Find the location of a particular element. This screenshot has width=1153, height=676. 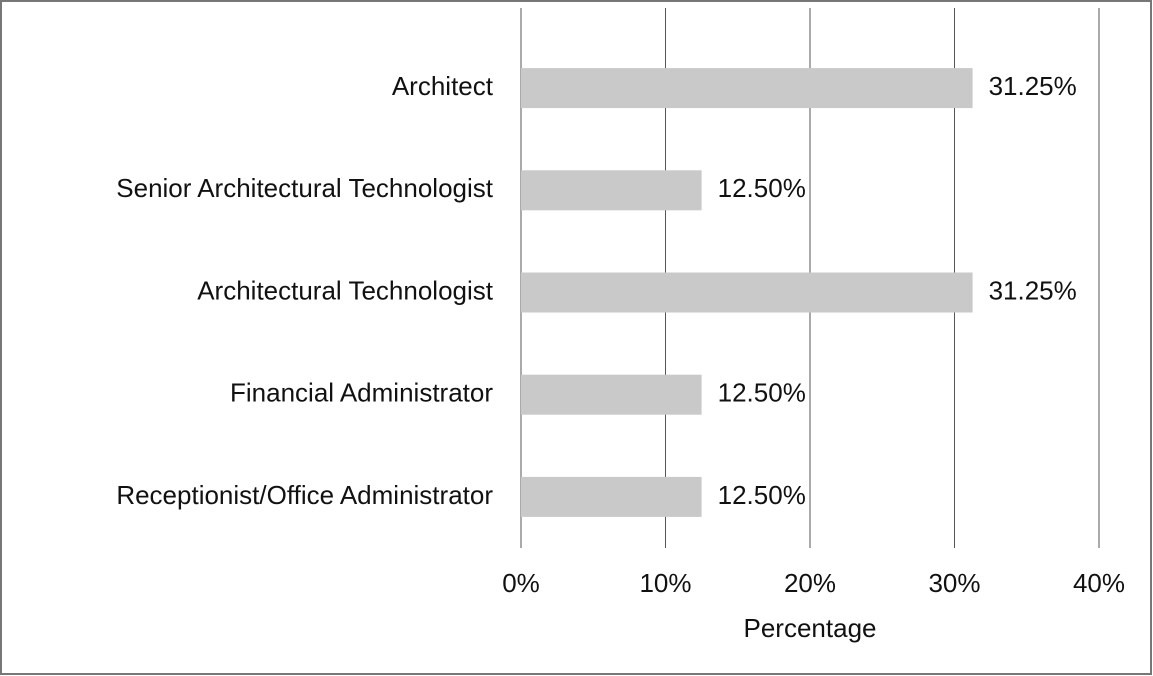

x-axis-label: Percentage is located at coordinates (810, 628).